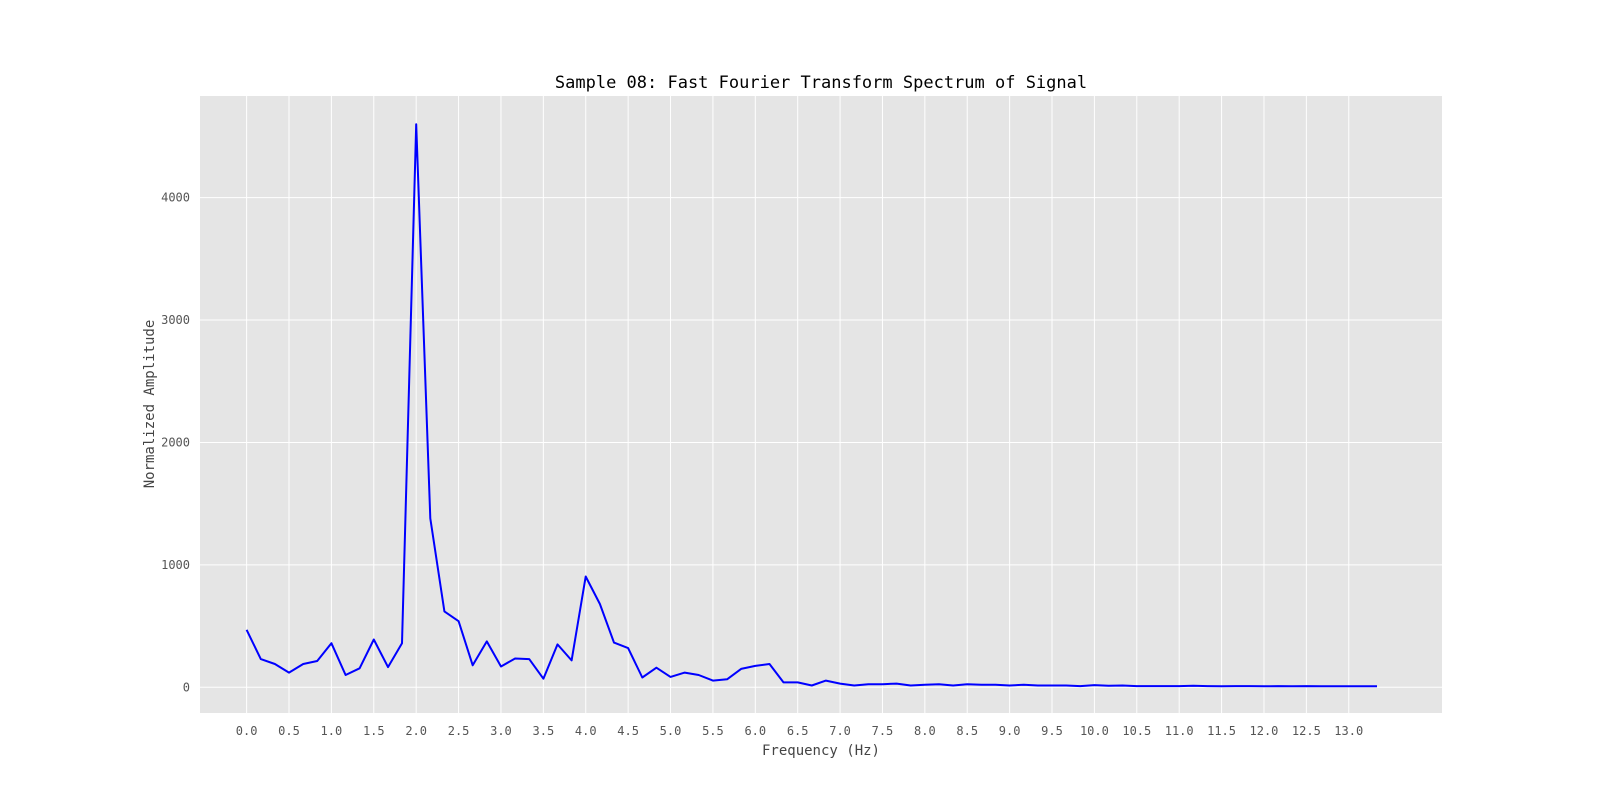 This screenshot has width=1600, height=800. What do you see at coordinates (1348, 731) in the screenshot?
I see `x-tick-label: 13.0` at bounding box center [1348, 731].